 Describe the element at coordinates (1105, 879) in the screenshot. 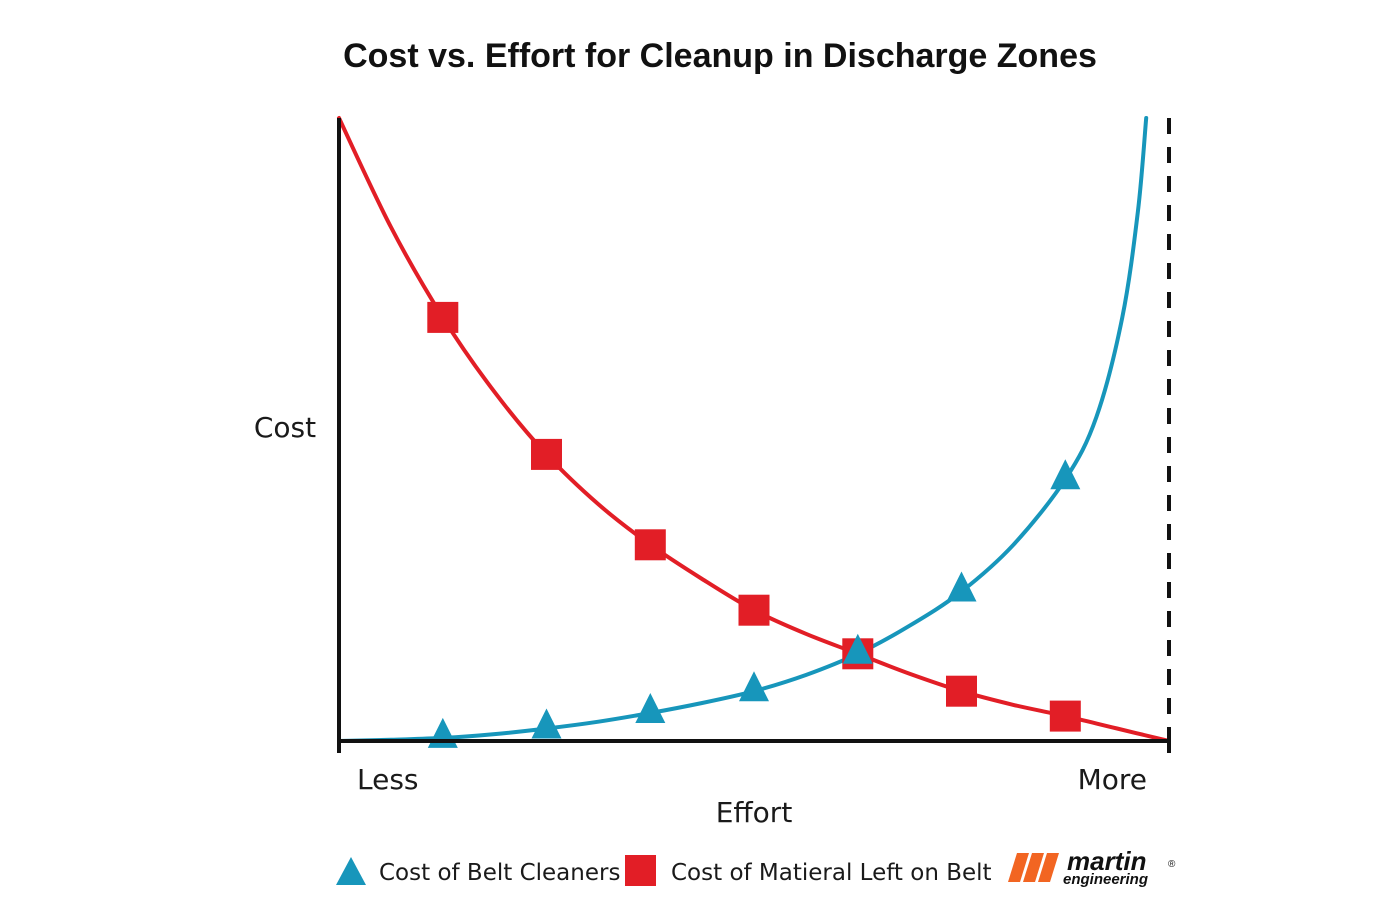

I see `martin-logo-tagline: engineering` at that location.